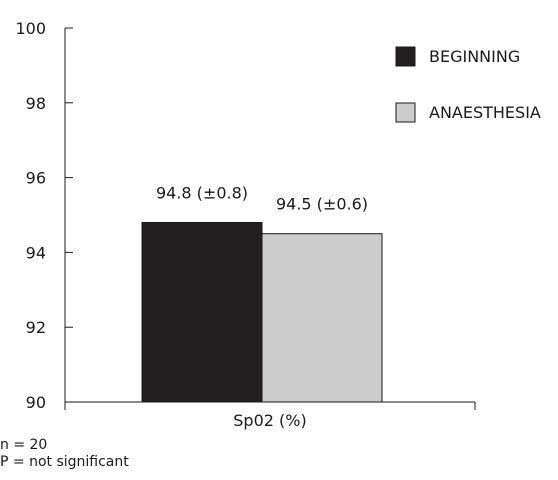 The height and width of the screenshot is (480, 558). Describe the element at coordinates (468, 84) in the screenshot. I see `legend: BEGINNING ANAESTHESIA` at that location.